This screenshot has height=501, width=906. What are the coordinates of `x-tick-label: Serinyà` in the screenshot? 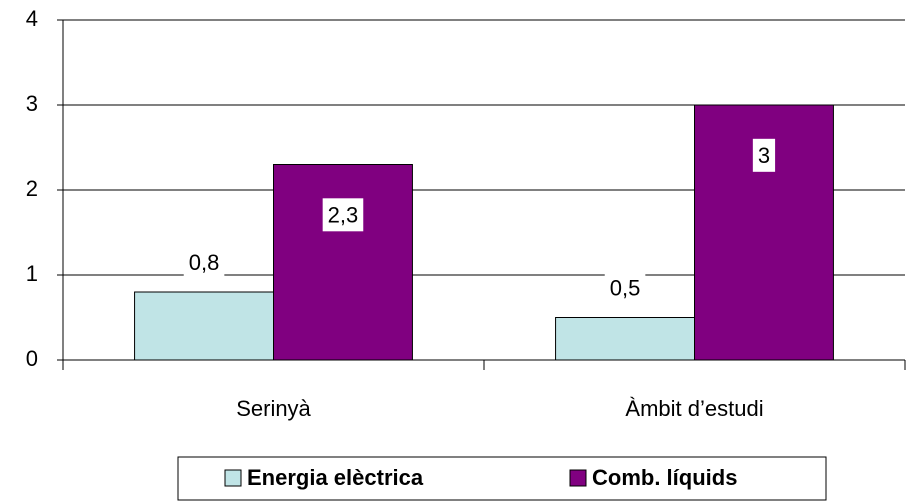 It's located at (273, 408).